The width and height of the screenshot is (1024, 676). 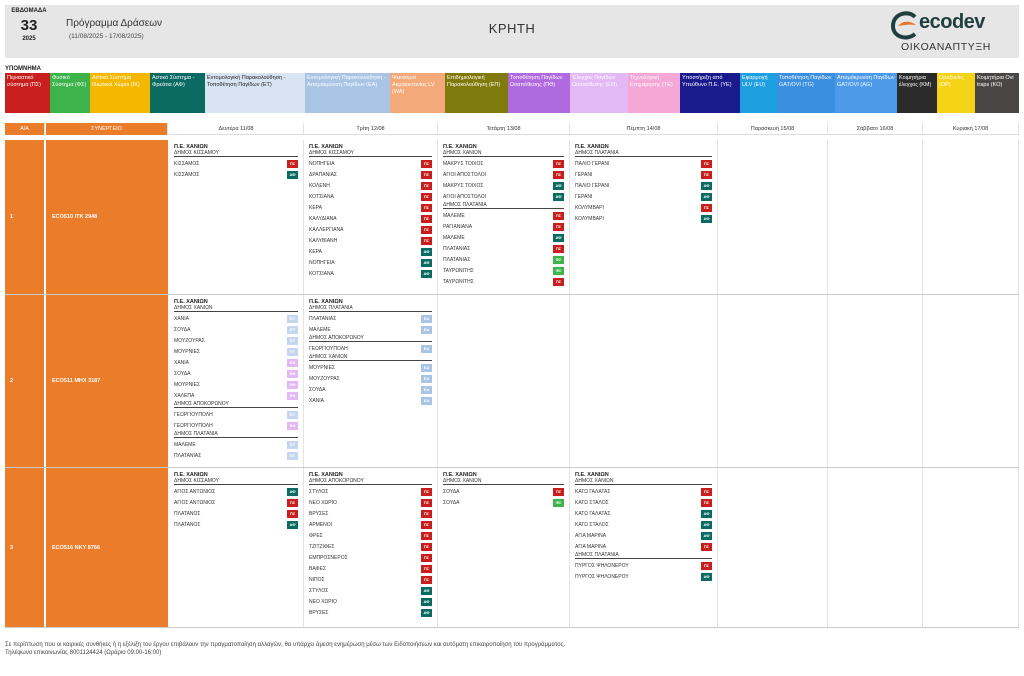 What do you see at coordinates (643, 524) in the screenshot?
I see `list-item: ΚΑΤΩ ΣΤΑΛΟΣ ΑΦ` at bounding box center [643, 524].